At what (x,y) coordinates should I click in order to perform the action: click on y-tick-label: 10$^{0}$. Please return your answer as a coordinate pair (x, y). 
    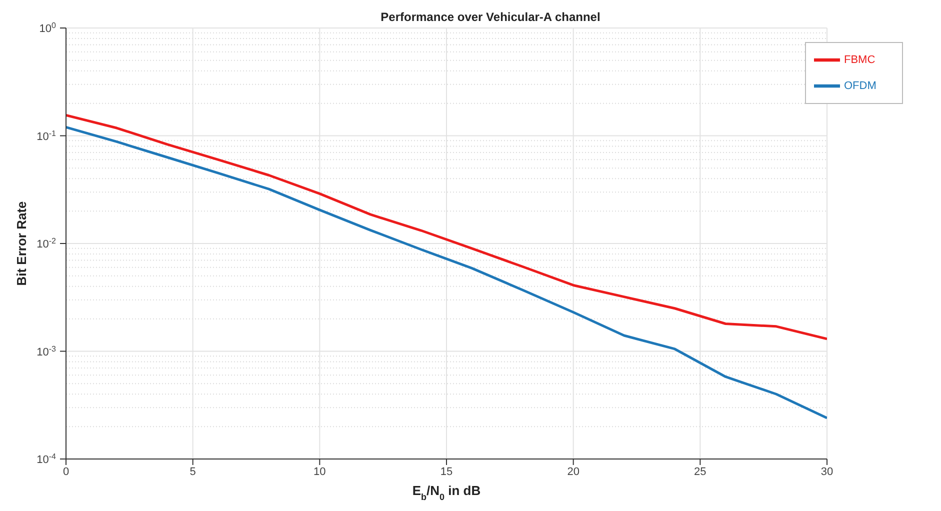
    Looking at the image, I should click on (48, 27).